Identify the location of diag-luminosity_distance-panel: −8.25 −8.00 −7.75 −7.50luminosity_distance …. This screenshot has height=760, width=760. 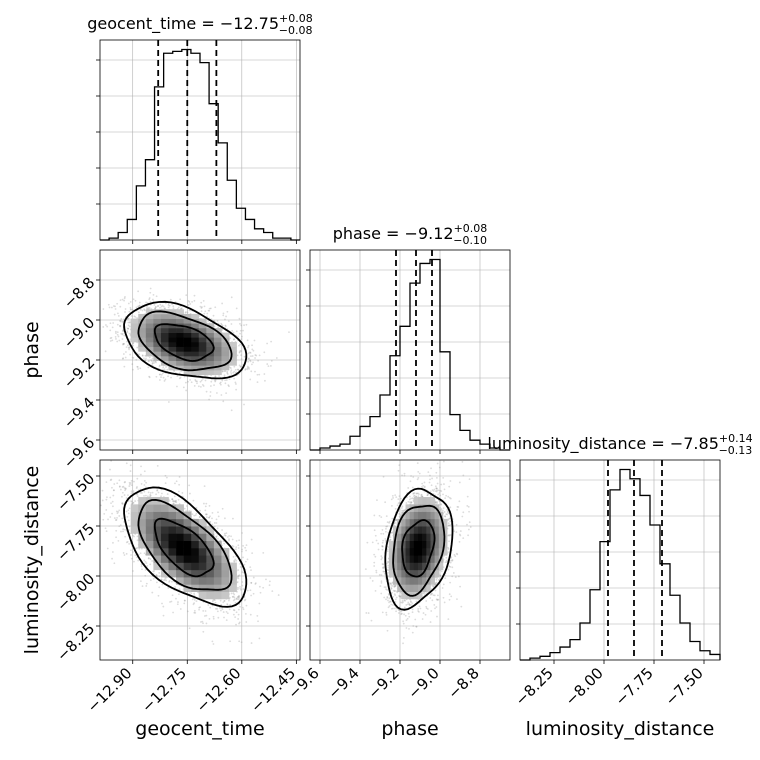
(619, 570).